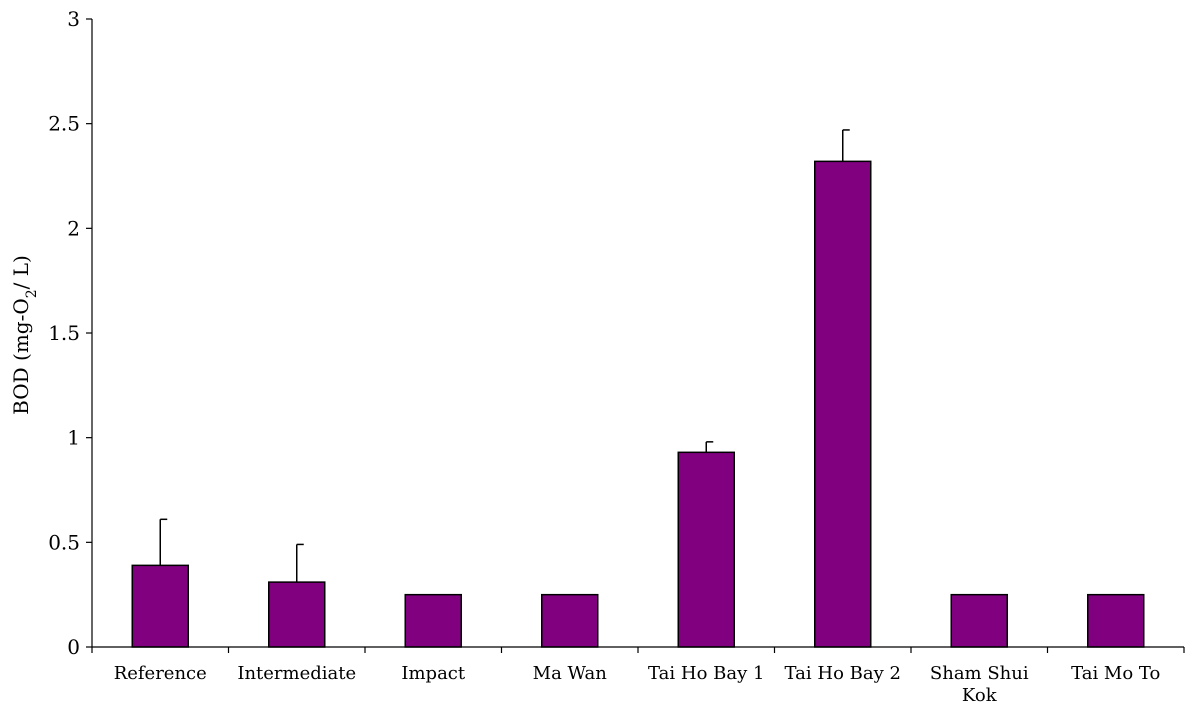 This screenshot has width=1192, height=708. Describe the element at coordinates (32, 293) in the screenshot. I see `y-axis-title-subscript: 2` at that location.